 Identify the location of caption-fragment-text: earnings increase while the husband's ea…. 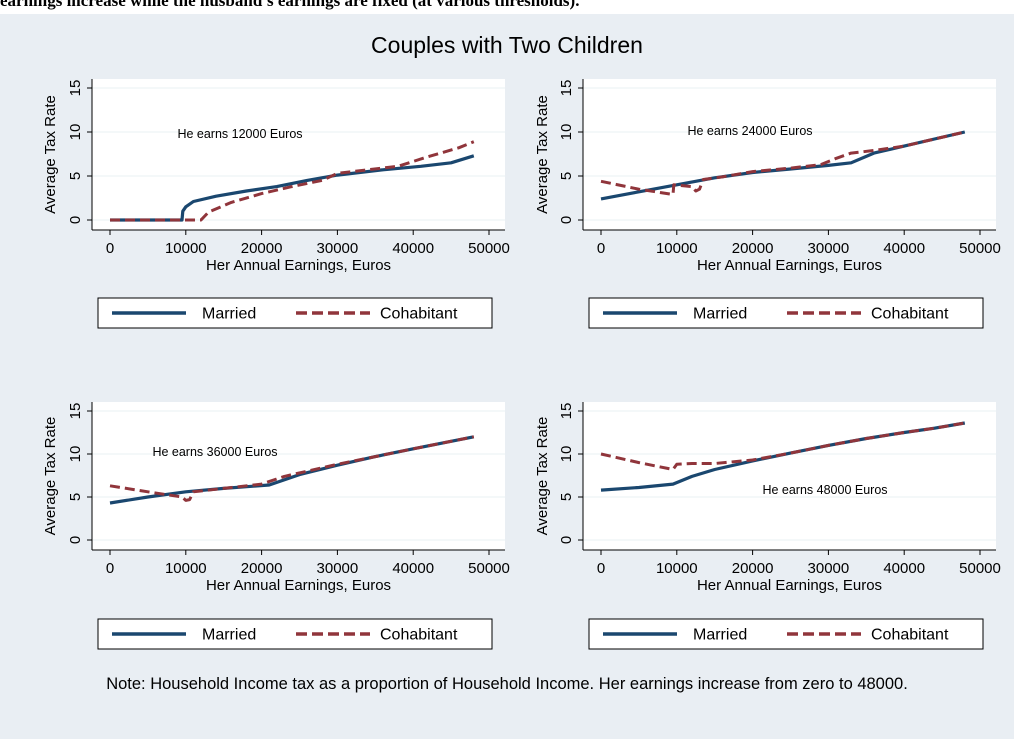
(290, 5).